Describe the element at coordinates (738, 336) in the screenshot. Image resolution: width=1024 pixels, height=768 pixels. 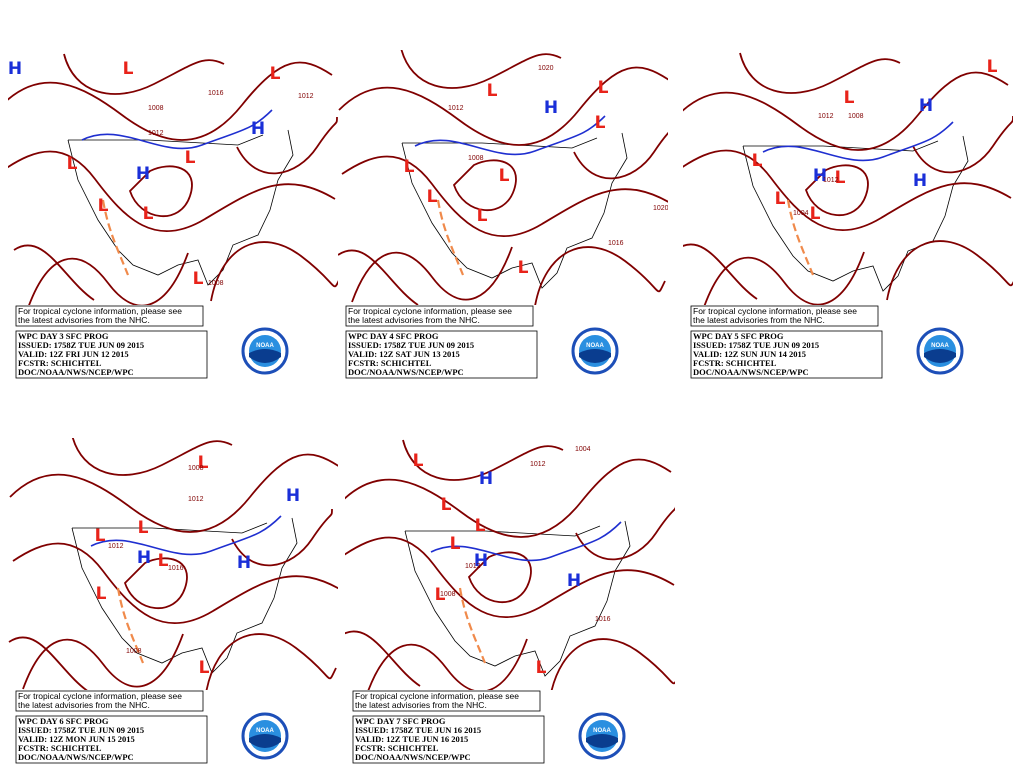
I see `info-text: WPC DAY 5 SFC PROG` at that location.